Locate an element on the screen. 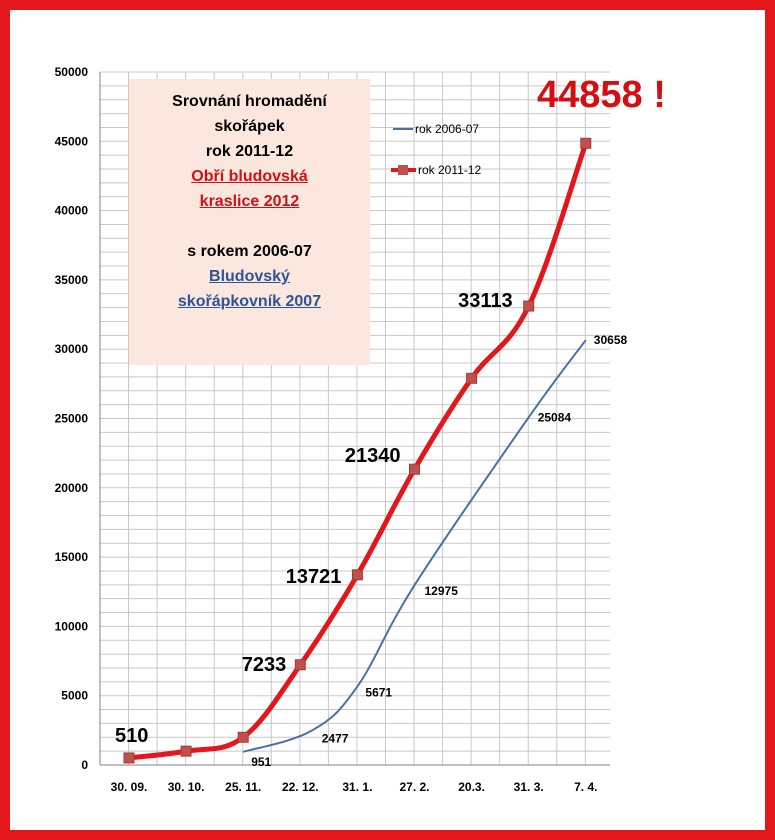  y-tick-label: 0 is located at coordinates (84, 765).